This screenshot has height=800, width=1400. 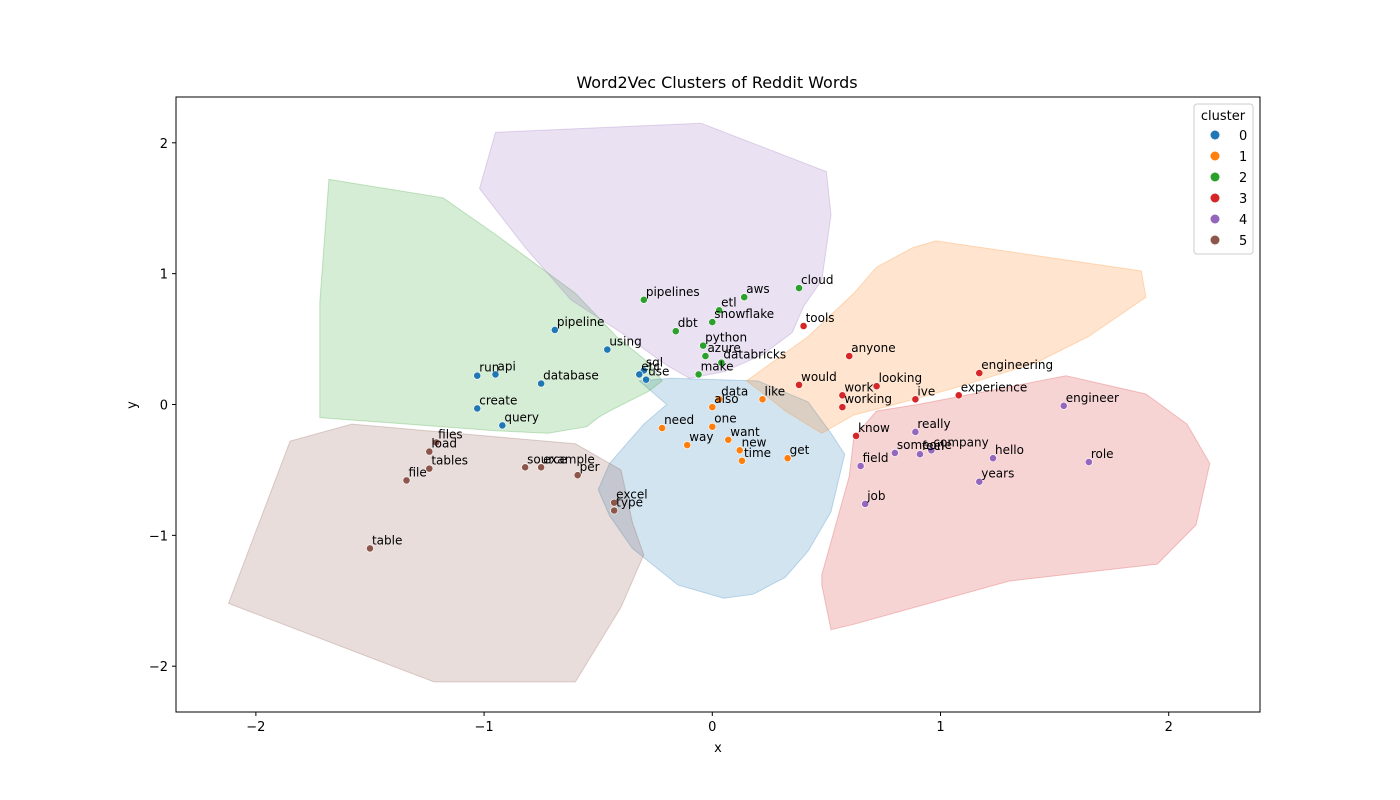 I want to click on point-label-would: would, so click(x=819, y=377).